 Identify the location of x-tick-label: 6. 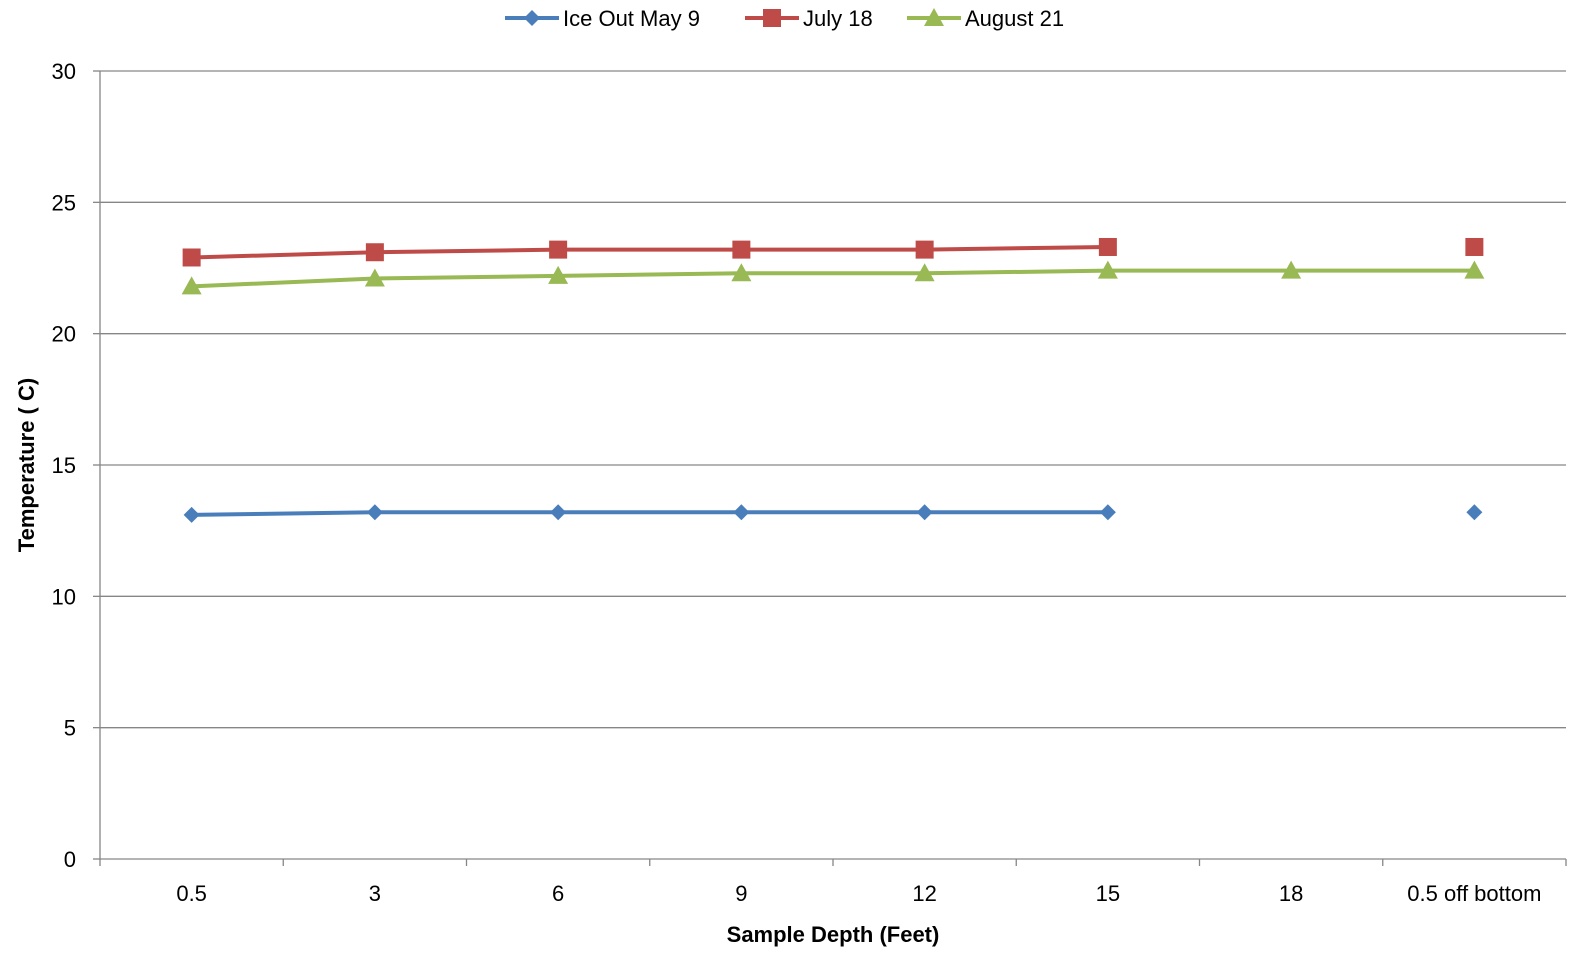
(558, 893).